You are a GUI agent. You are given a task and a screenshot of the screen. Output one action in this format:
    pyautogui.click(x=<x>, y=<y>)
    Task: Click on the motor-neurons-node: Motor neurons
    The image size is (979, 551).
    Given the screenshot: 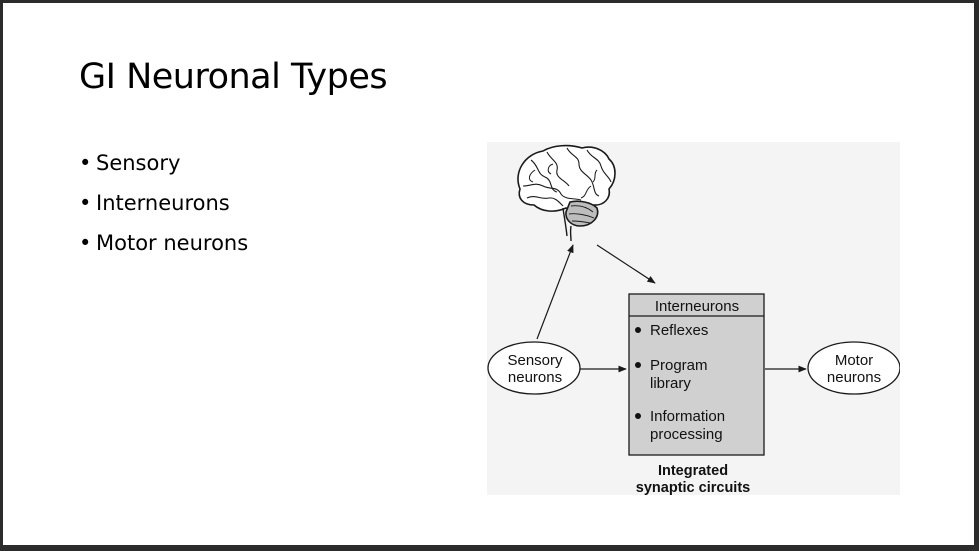 What is the action you would take?
    pyautogui.click(x=853, y=368)
    